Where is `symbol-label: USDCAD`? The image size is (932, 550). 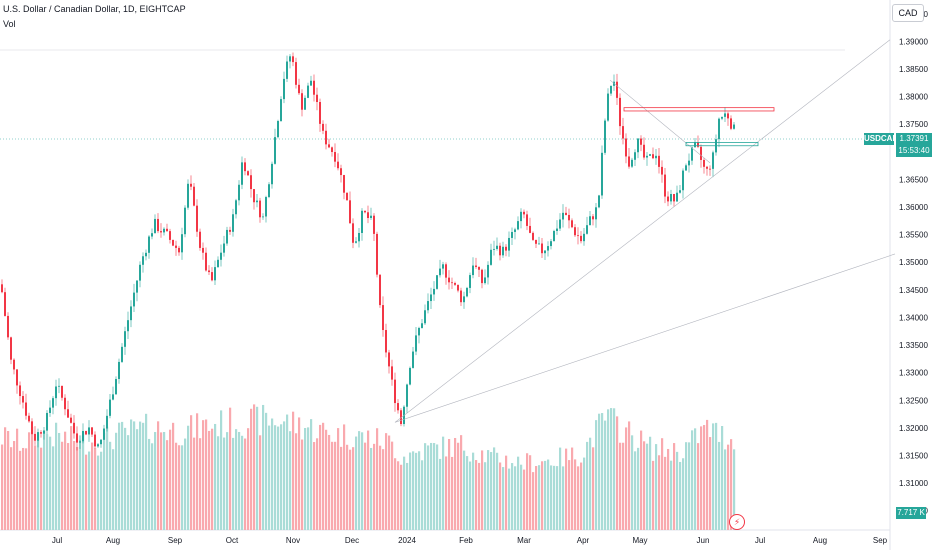 symbol-label: USDCAD is located at coordinates (881, 139).